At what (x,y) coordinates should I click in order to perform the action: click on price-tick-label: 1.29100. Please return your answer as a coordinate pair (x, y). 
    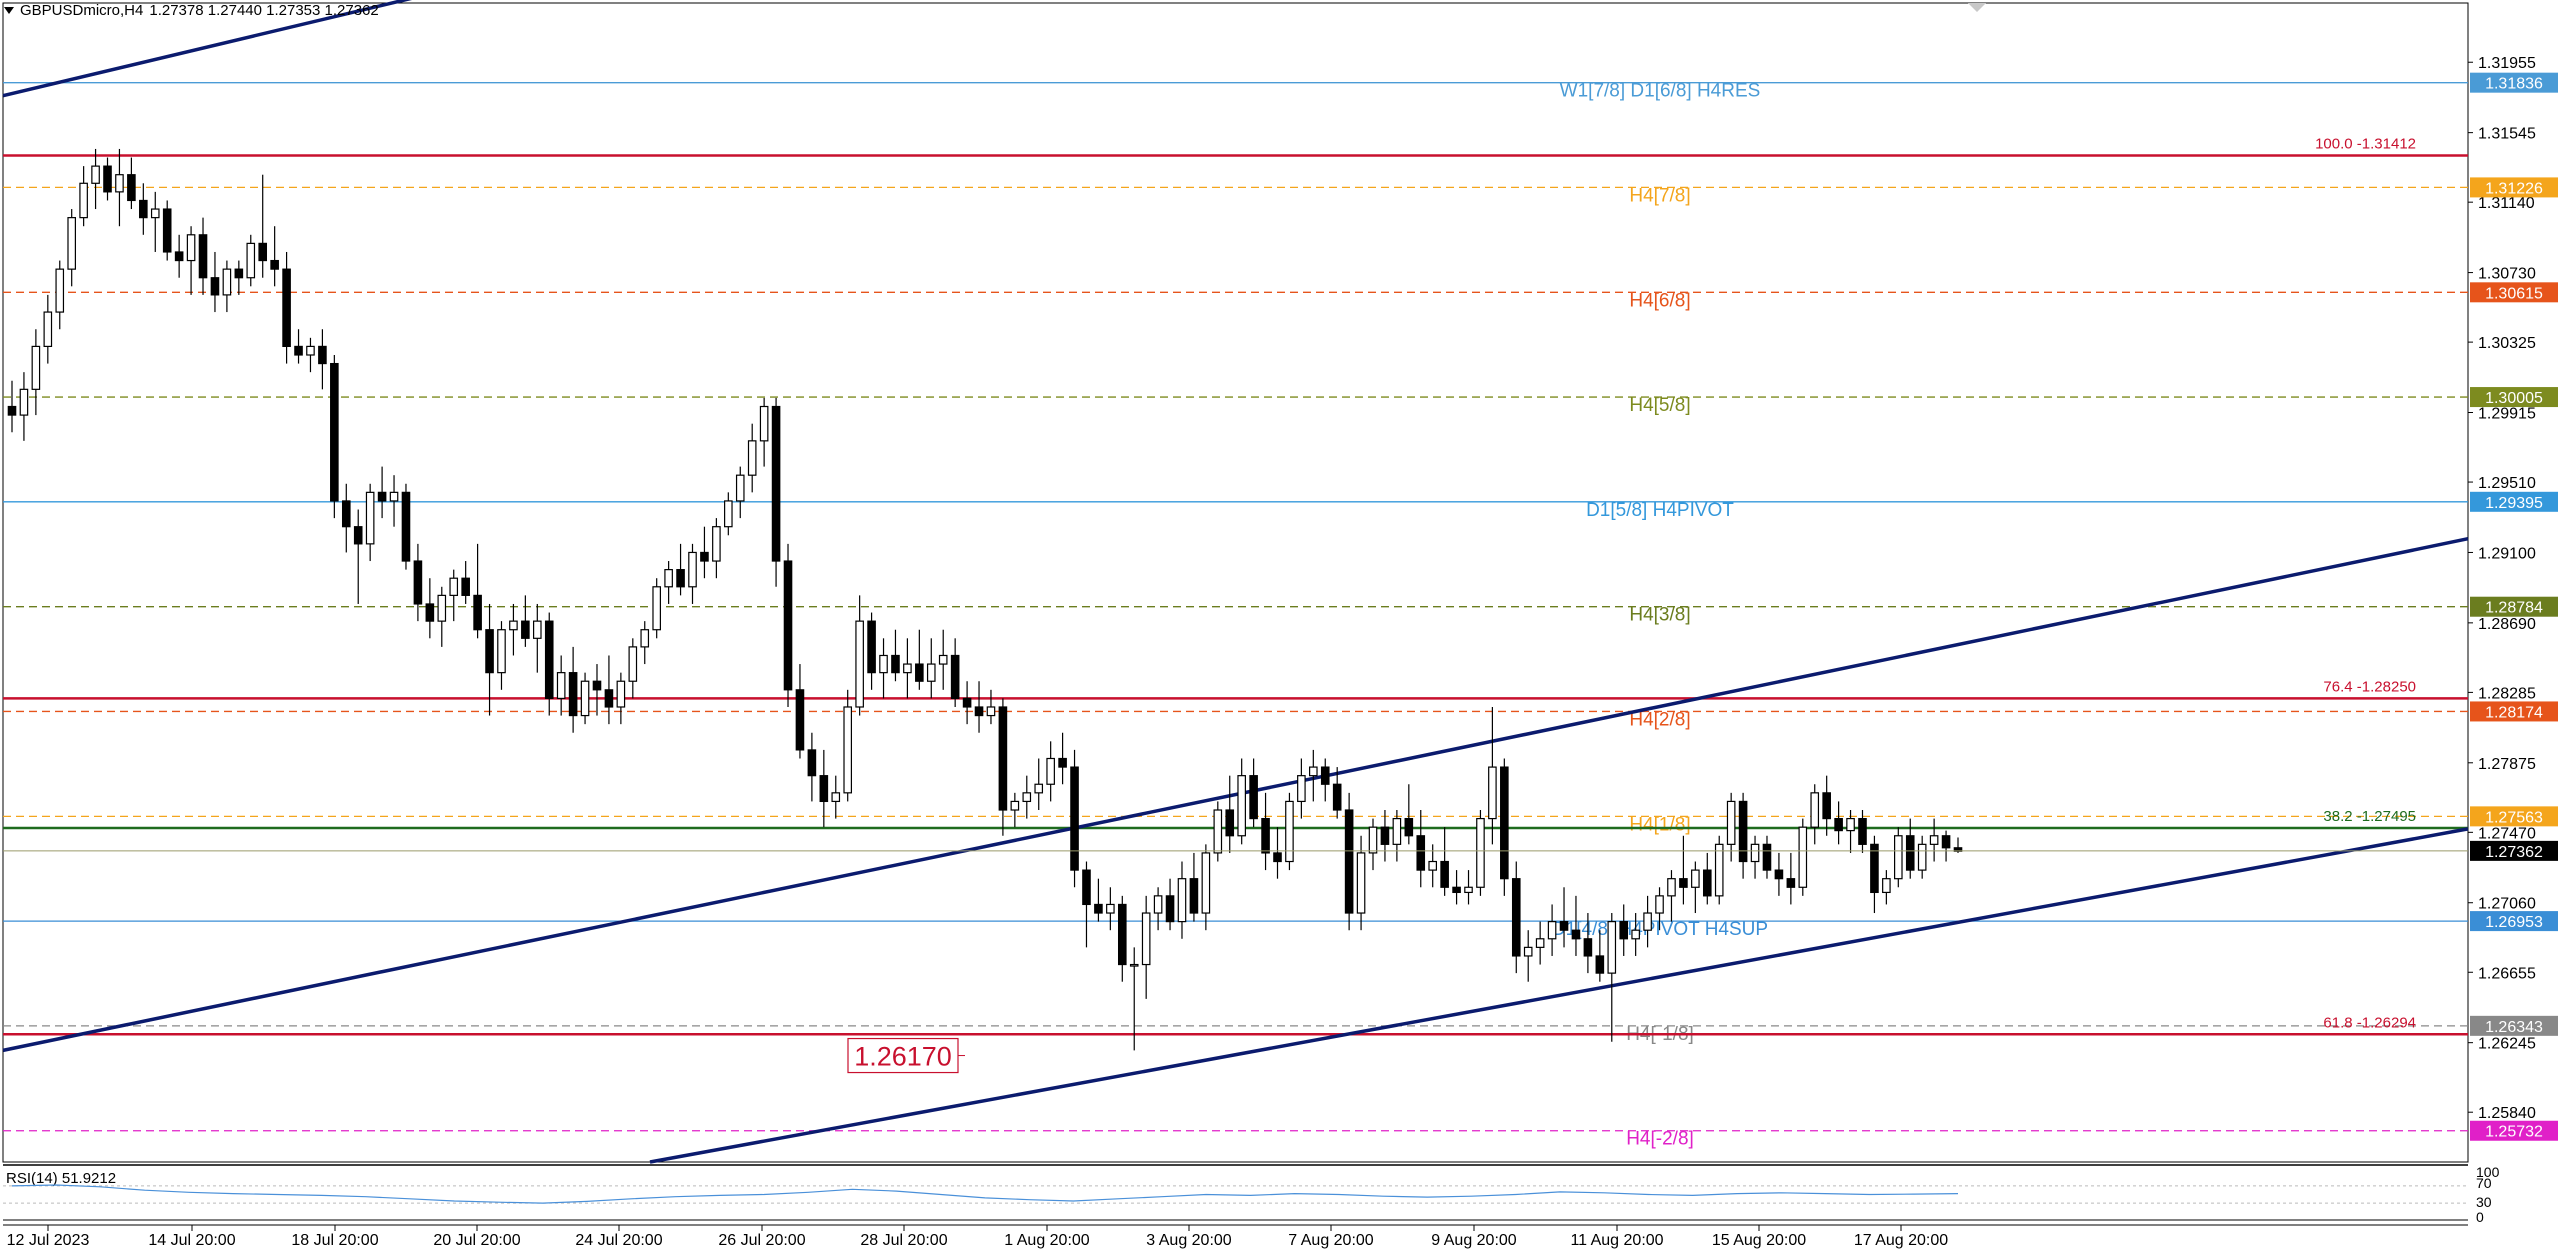
    Looking at the image, I should click on (2507, 553).